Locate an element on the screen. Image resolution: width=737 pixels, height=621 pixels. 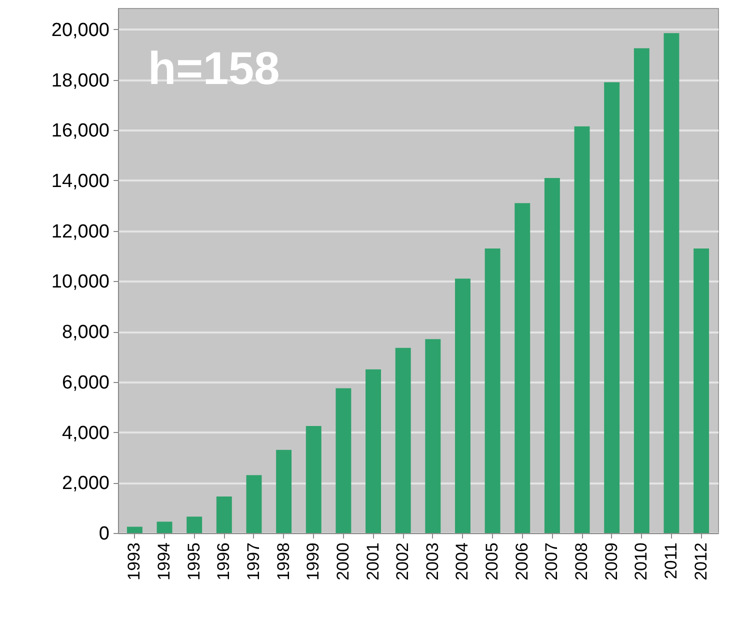
x-tick-label: 2009 is located at coordinates (611, 561).